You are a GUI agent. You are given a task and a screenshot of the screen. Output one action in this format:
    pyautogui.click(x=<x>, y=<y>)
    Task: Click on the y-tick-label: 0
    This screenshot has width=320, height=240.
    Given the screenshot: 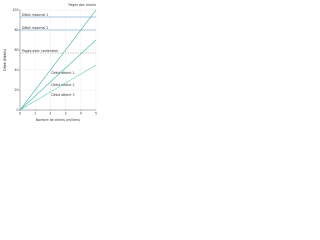 What is the action you would take?
    pyautogui.click(x=17, y=110)
    